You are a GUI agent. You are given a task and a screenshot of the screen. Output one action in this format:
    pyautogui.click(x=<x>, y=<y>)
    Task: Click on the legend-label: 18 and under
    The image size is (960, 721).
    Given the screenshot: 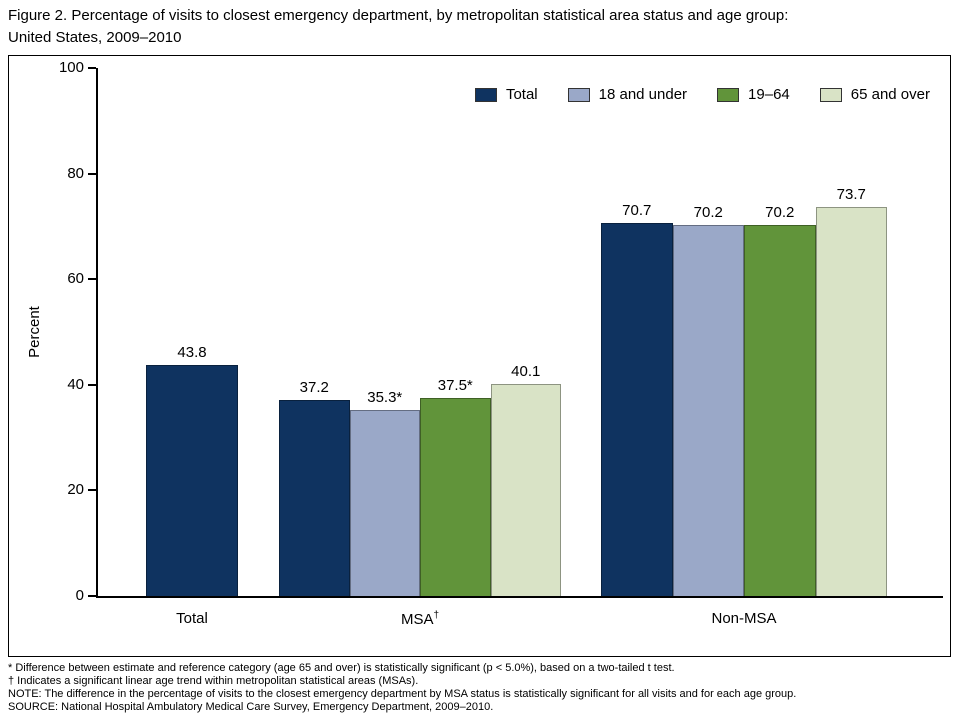 What is the action you would take?
    pyautogui.click(x=643, y=94)
    